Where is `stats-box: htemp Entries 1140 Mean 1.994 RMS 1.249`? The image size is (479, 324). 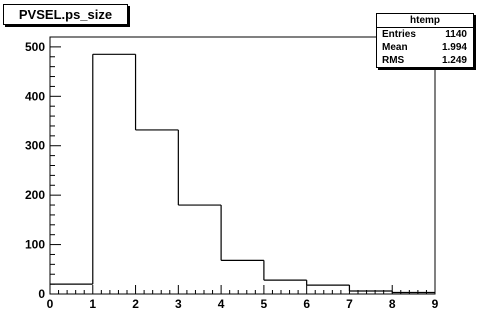
stats-box: htemp Entries 1140 Mean 1.994 RMS 1.249 is located at coordinates (425, 40).